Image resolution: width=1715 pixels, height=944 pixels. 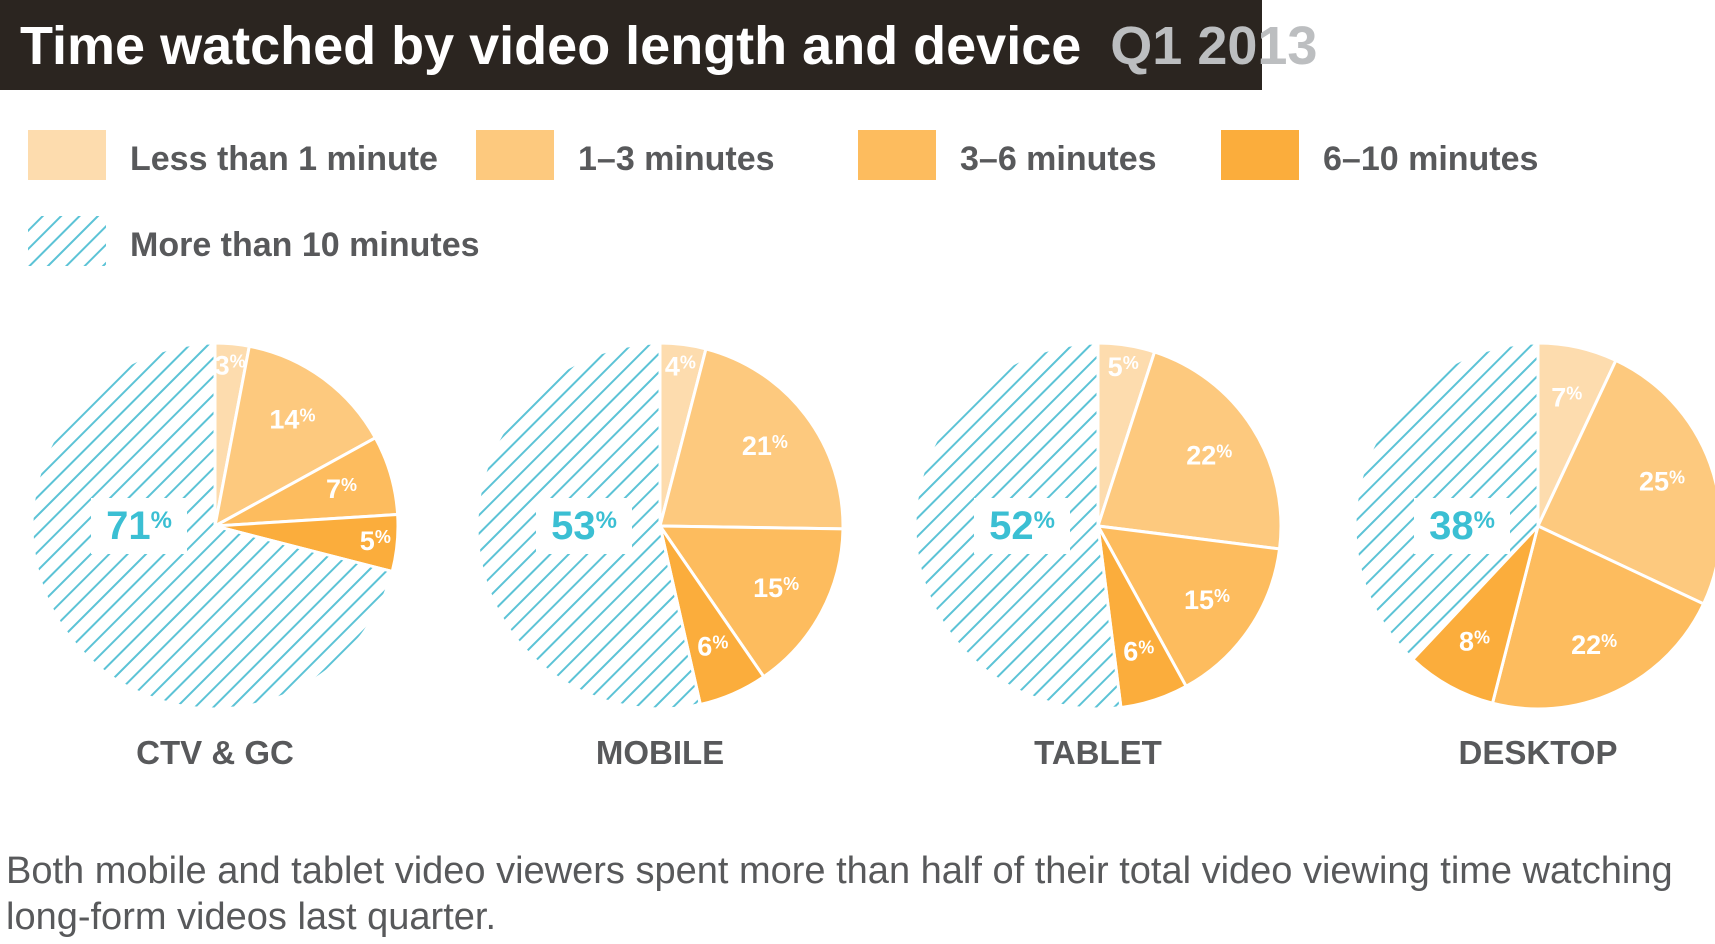 I want to click on slice-desktop-3-6-minutes, so click(x=1598, y=617).